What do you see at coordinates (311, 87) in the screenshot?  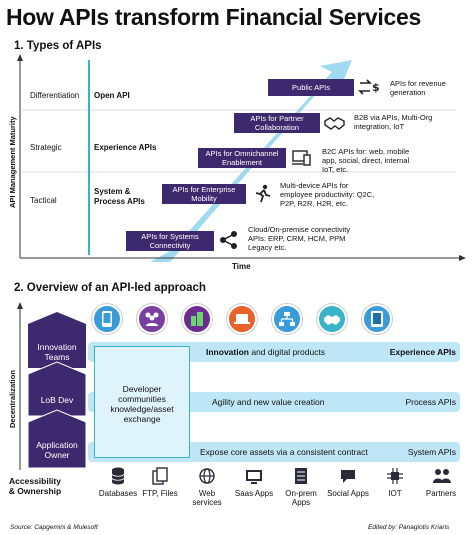 I see `stage-tag-public-apis: Public APIs` at bounding box center [311, 87].